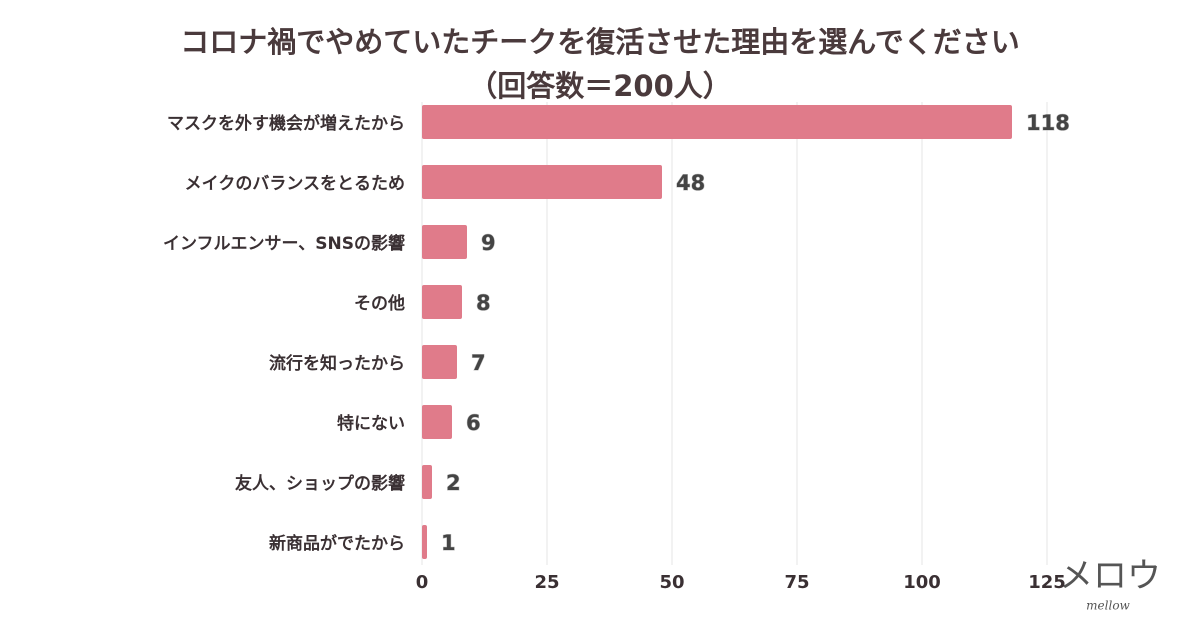 This screenshot has width=1200, height=630. I want to click on x-tick-label: 50, so click(671, 582).